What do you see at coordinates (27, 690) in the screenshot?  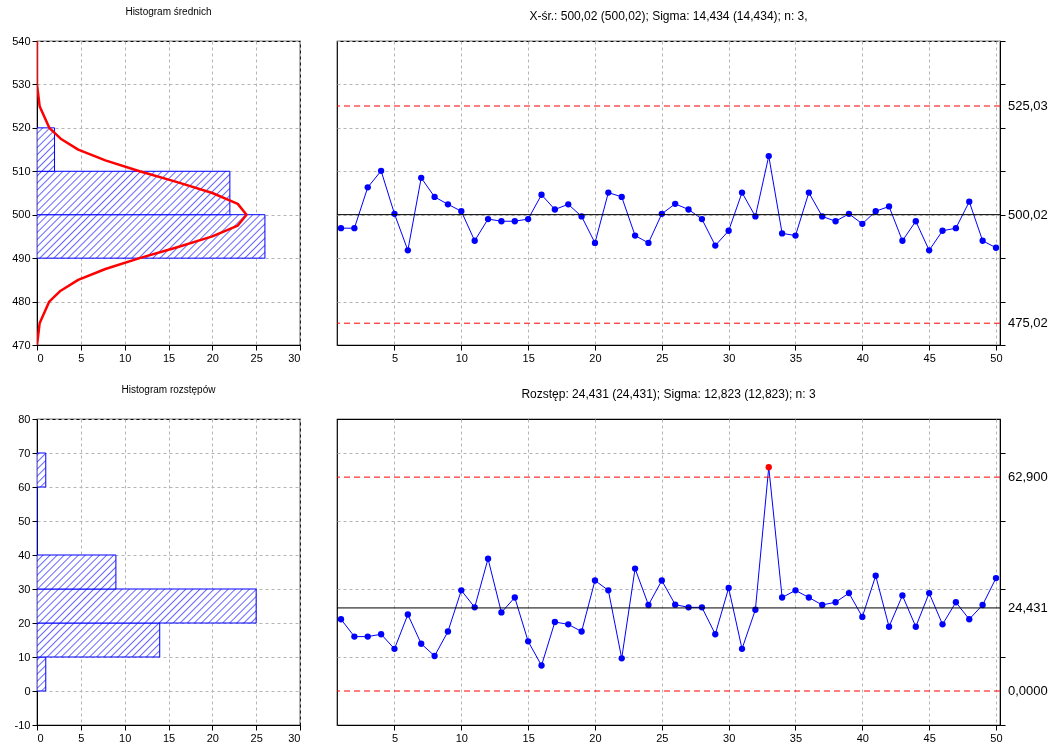 I see `y-tick-label: 0` at bounding box center [27, 690].